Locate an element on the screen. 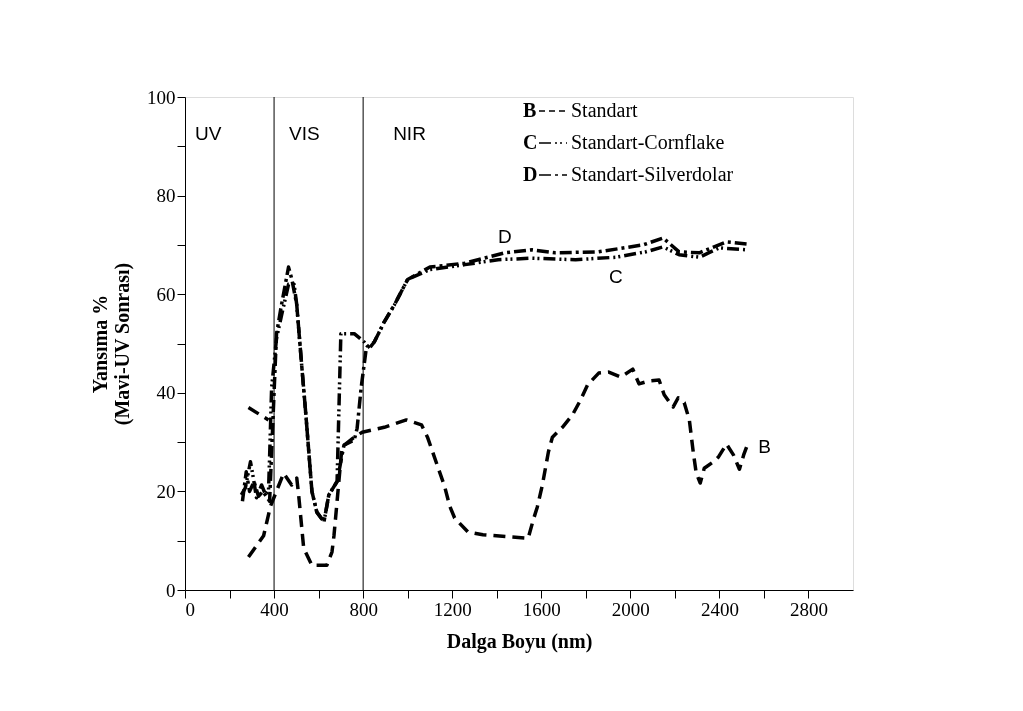  text: B is located at coordinates (530, 110).